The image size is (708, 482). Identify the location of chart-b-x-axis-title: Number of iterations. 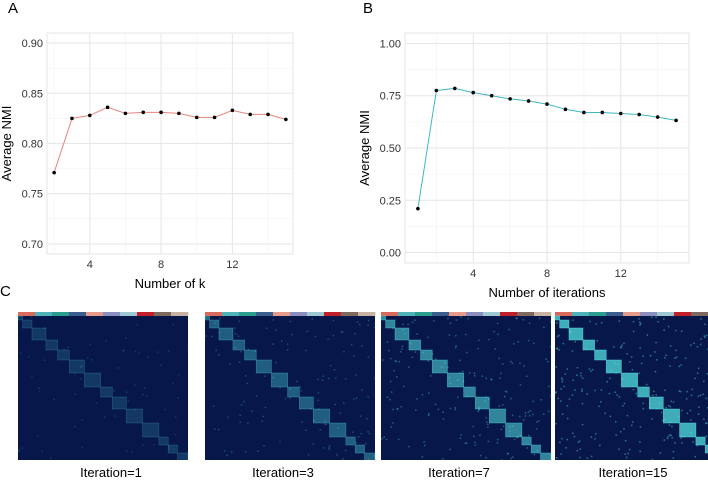
(547, 292).